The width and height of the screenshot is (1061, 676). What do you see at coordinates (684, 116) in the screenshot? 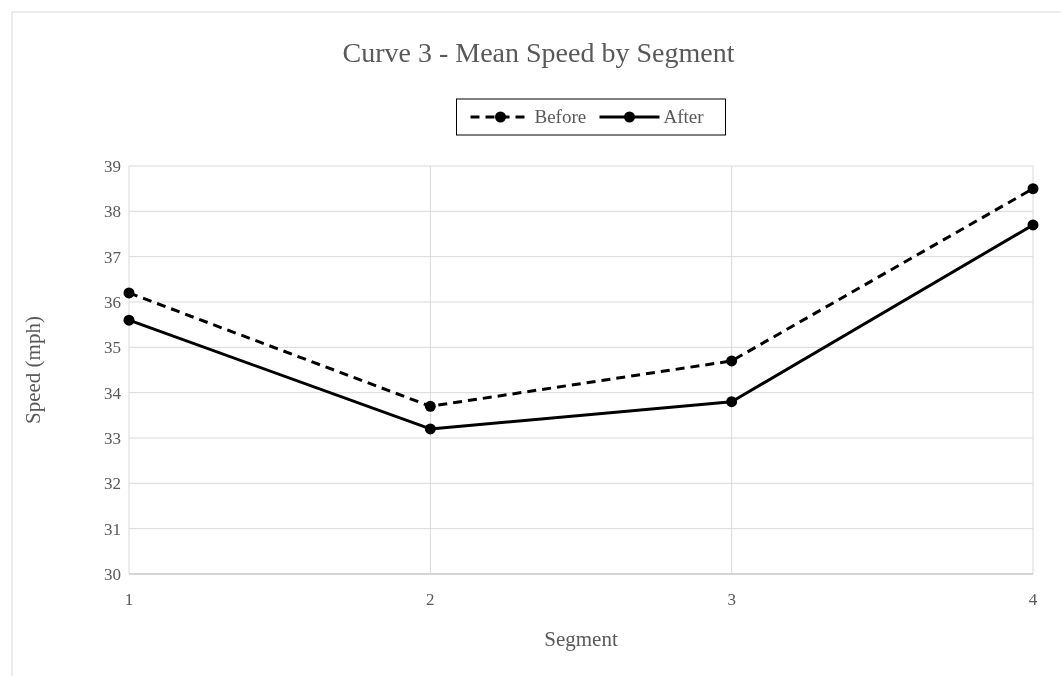
I see `legend-label: After` at bounding box center [684, 116].